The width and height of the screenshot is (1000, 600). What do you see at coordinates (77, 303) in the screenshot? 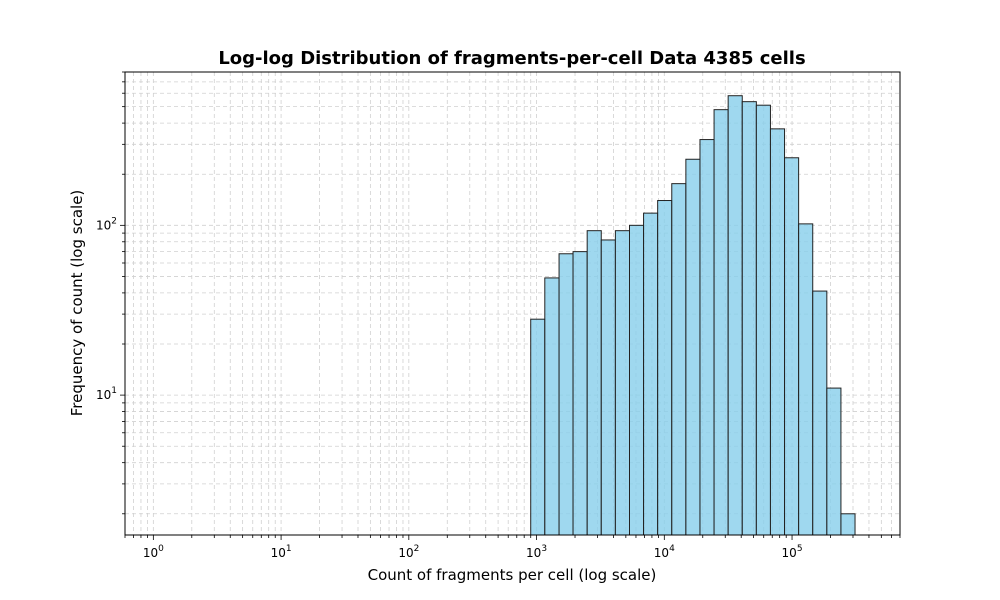
I see `y-axis-label: Frequency of count (log scale)` at bounding box center [77, 303].